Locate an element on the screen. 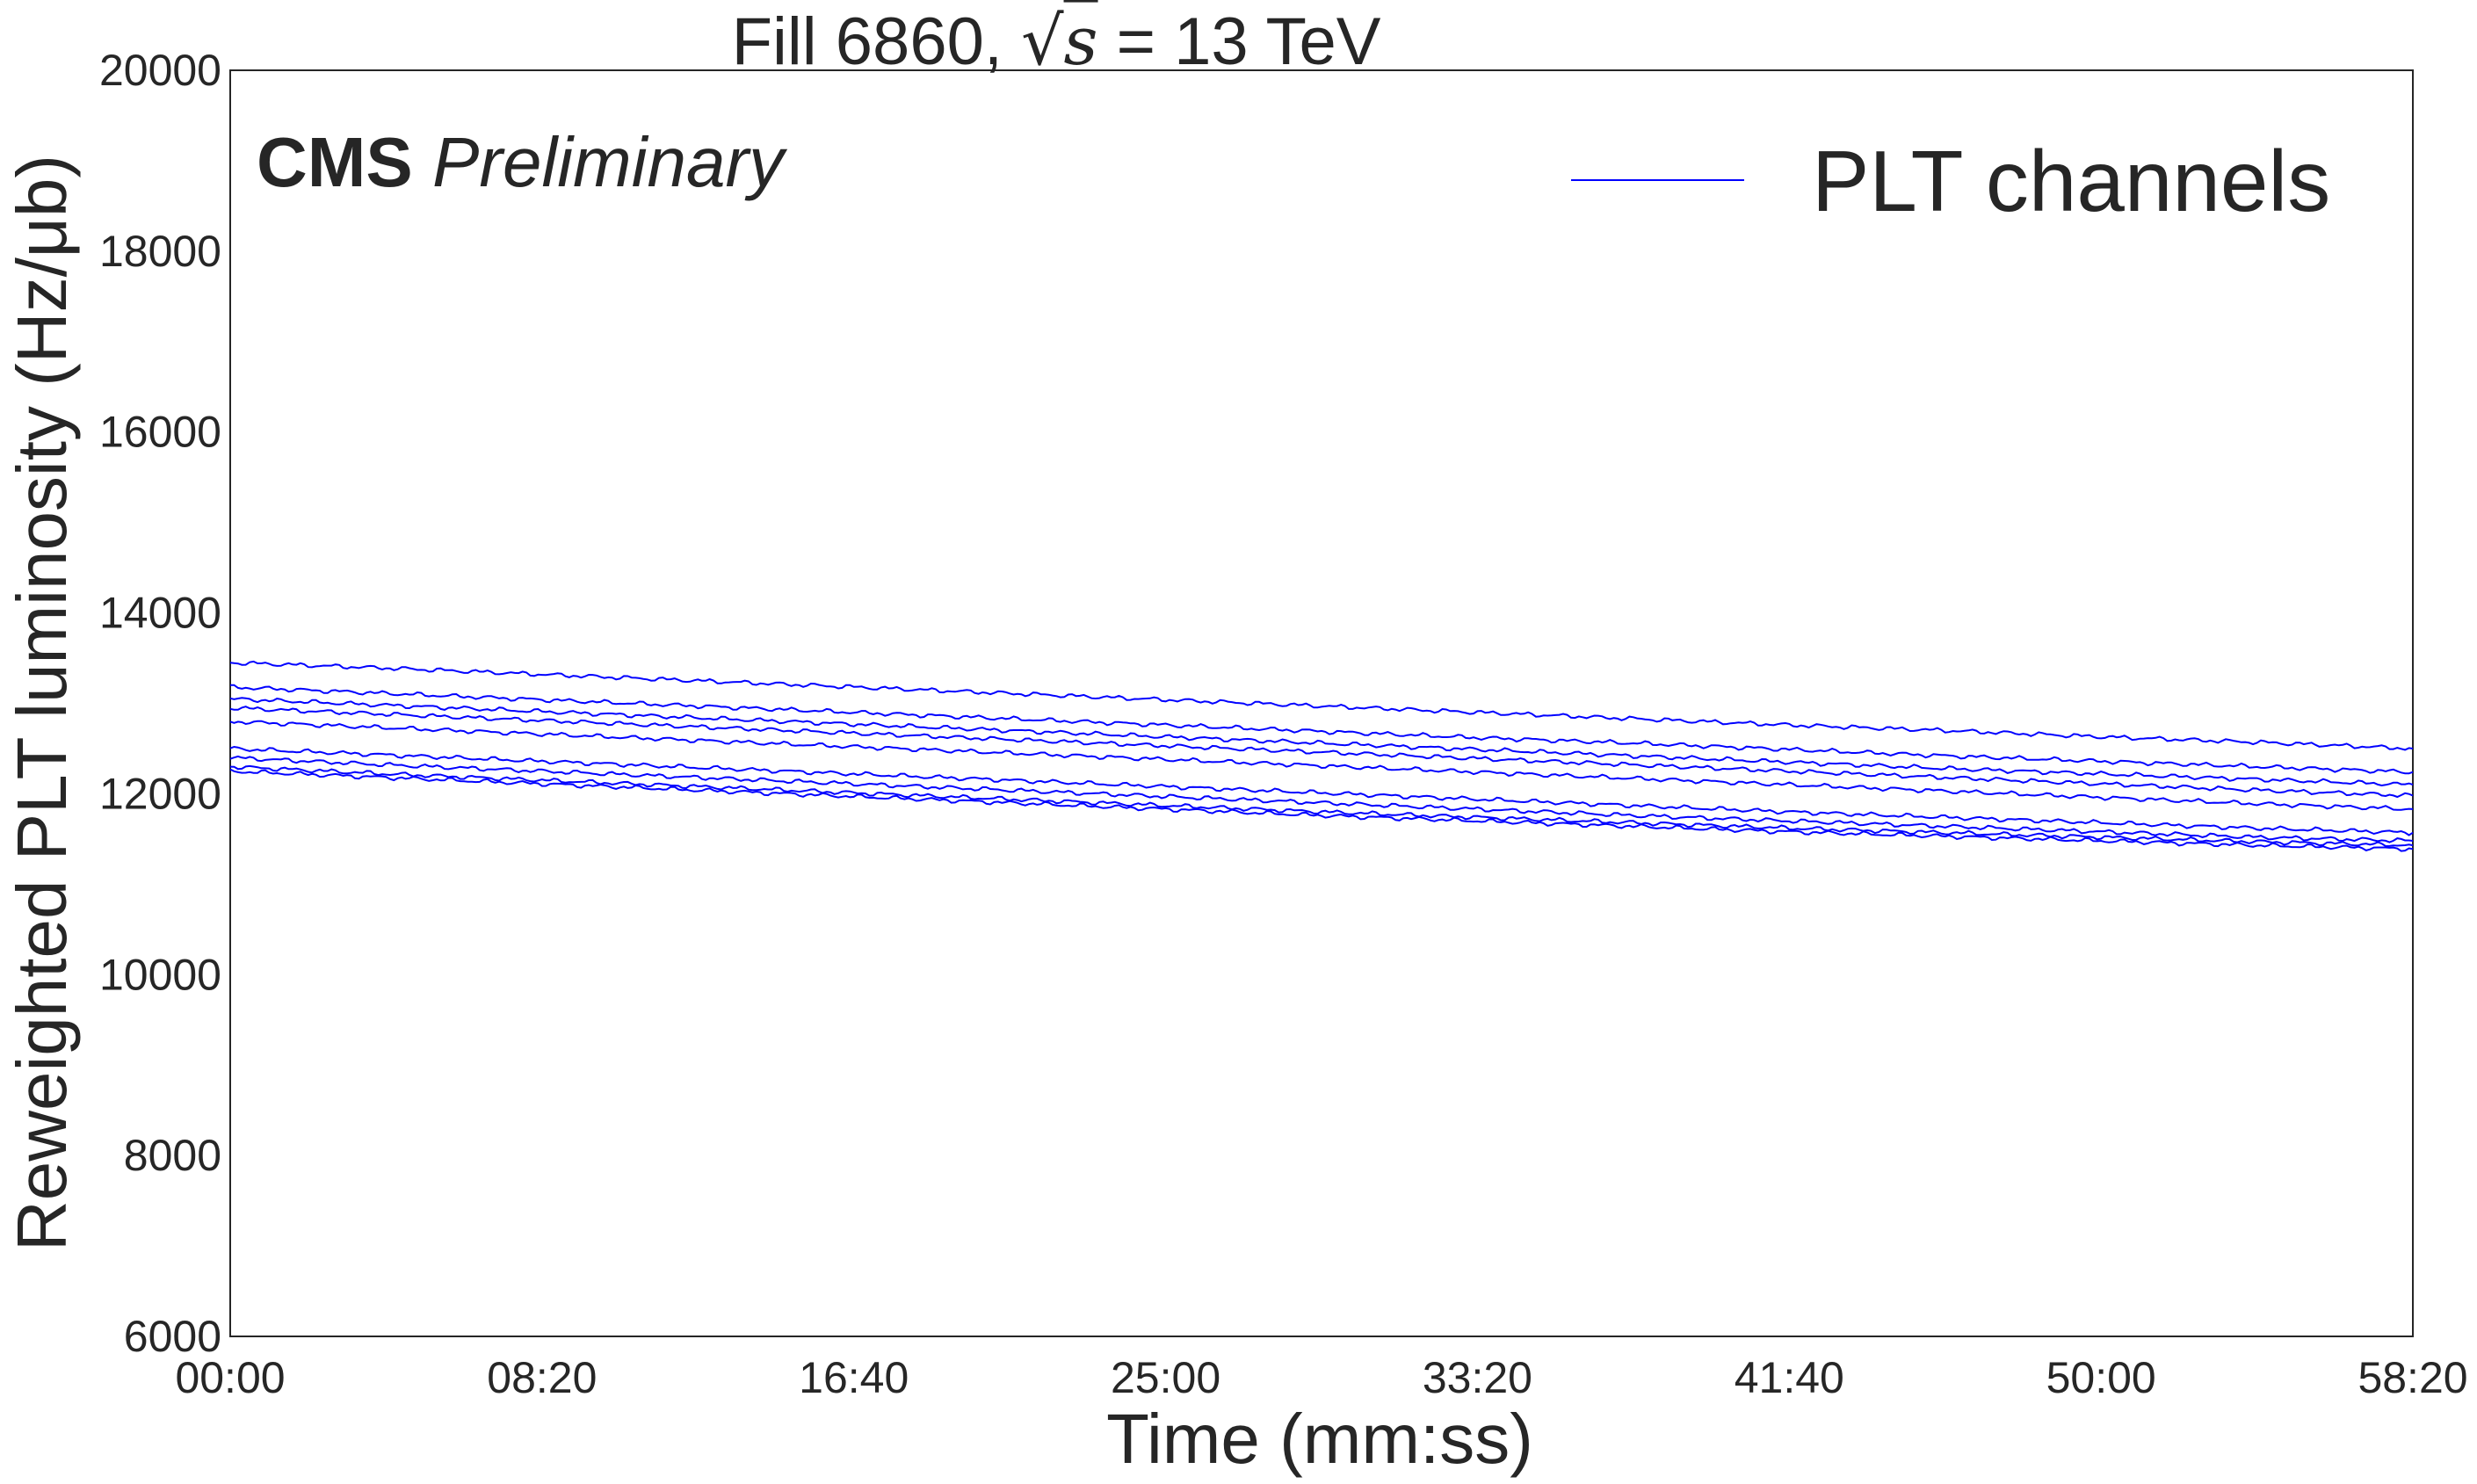 This screenshot has height=1484, width=2477. y-tick-label-4: 14000 is located at coordinates (160, 614).